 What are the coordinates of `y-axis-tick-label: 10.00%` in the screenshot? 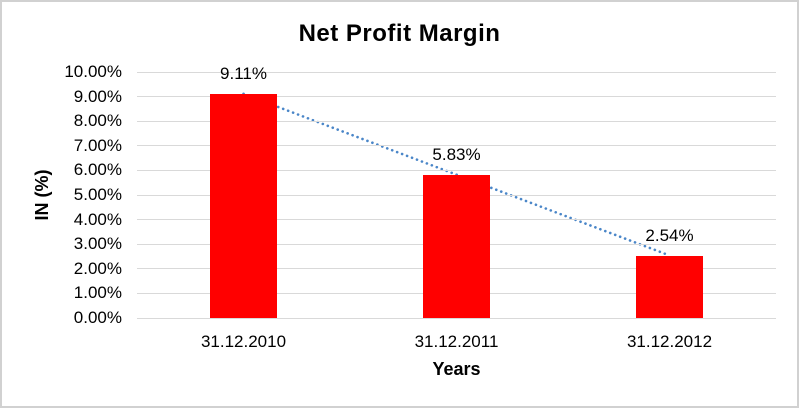 It's located at (93, 71).